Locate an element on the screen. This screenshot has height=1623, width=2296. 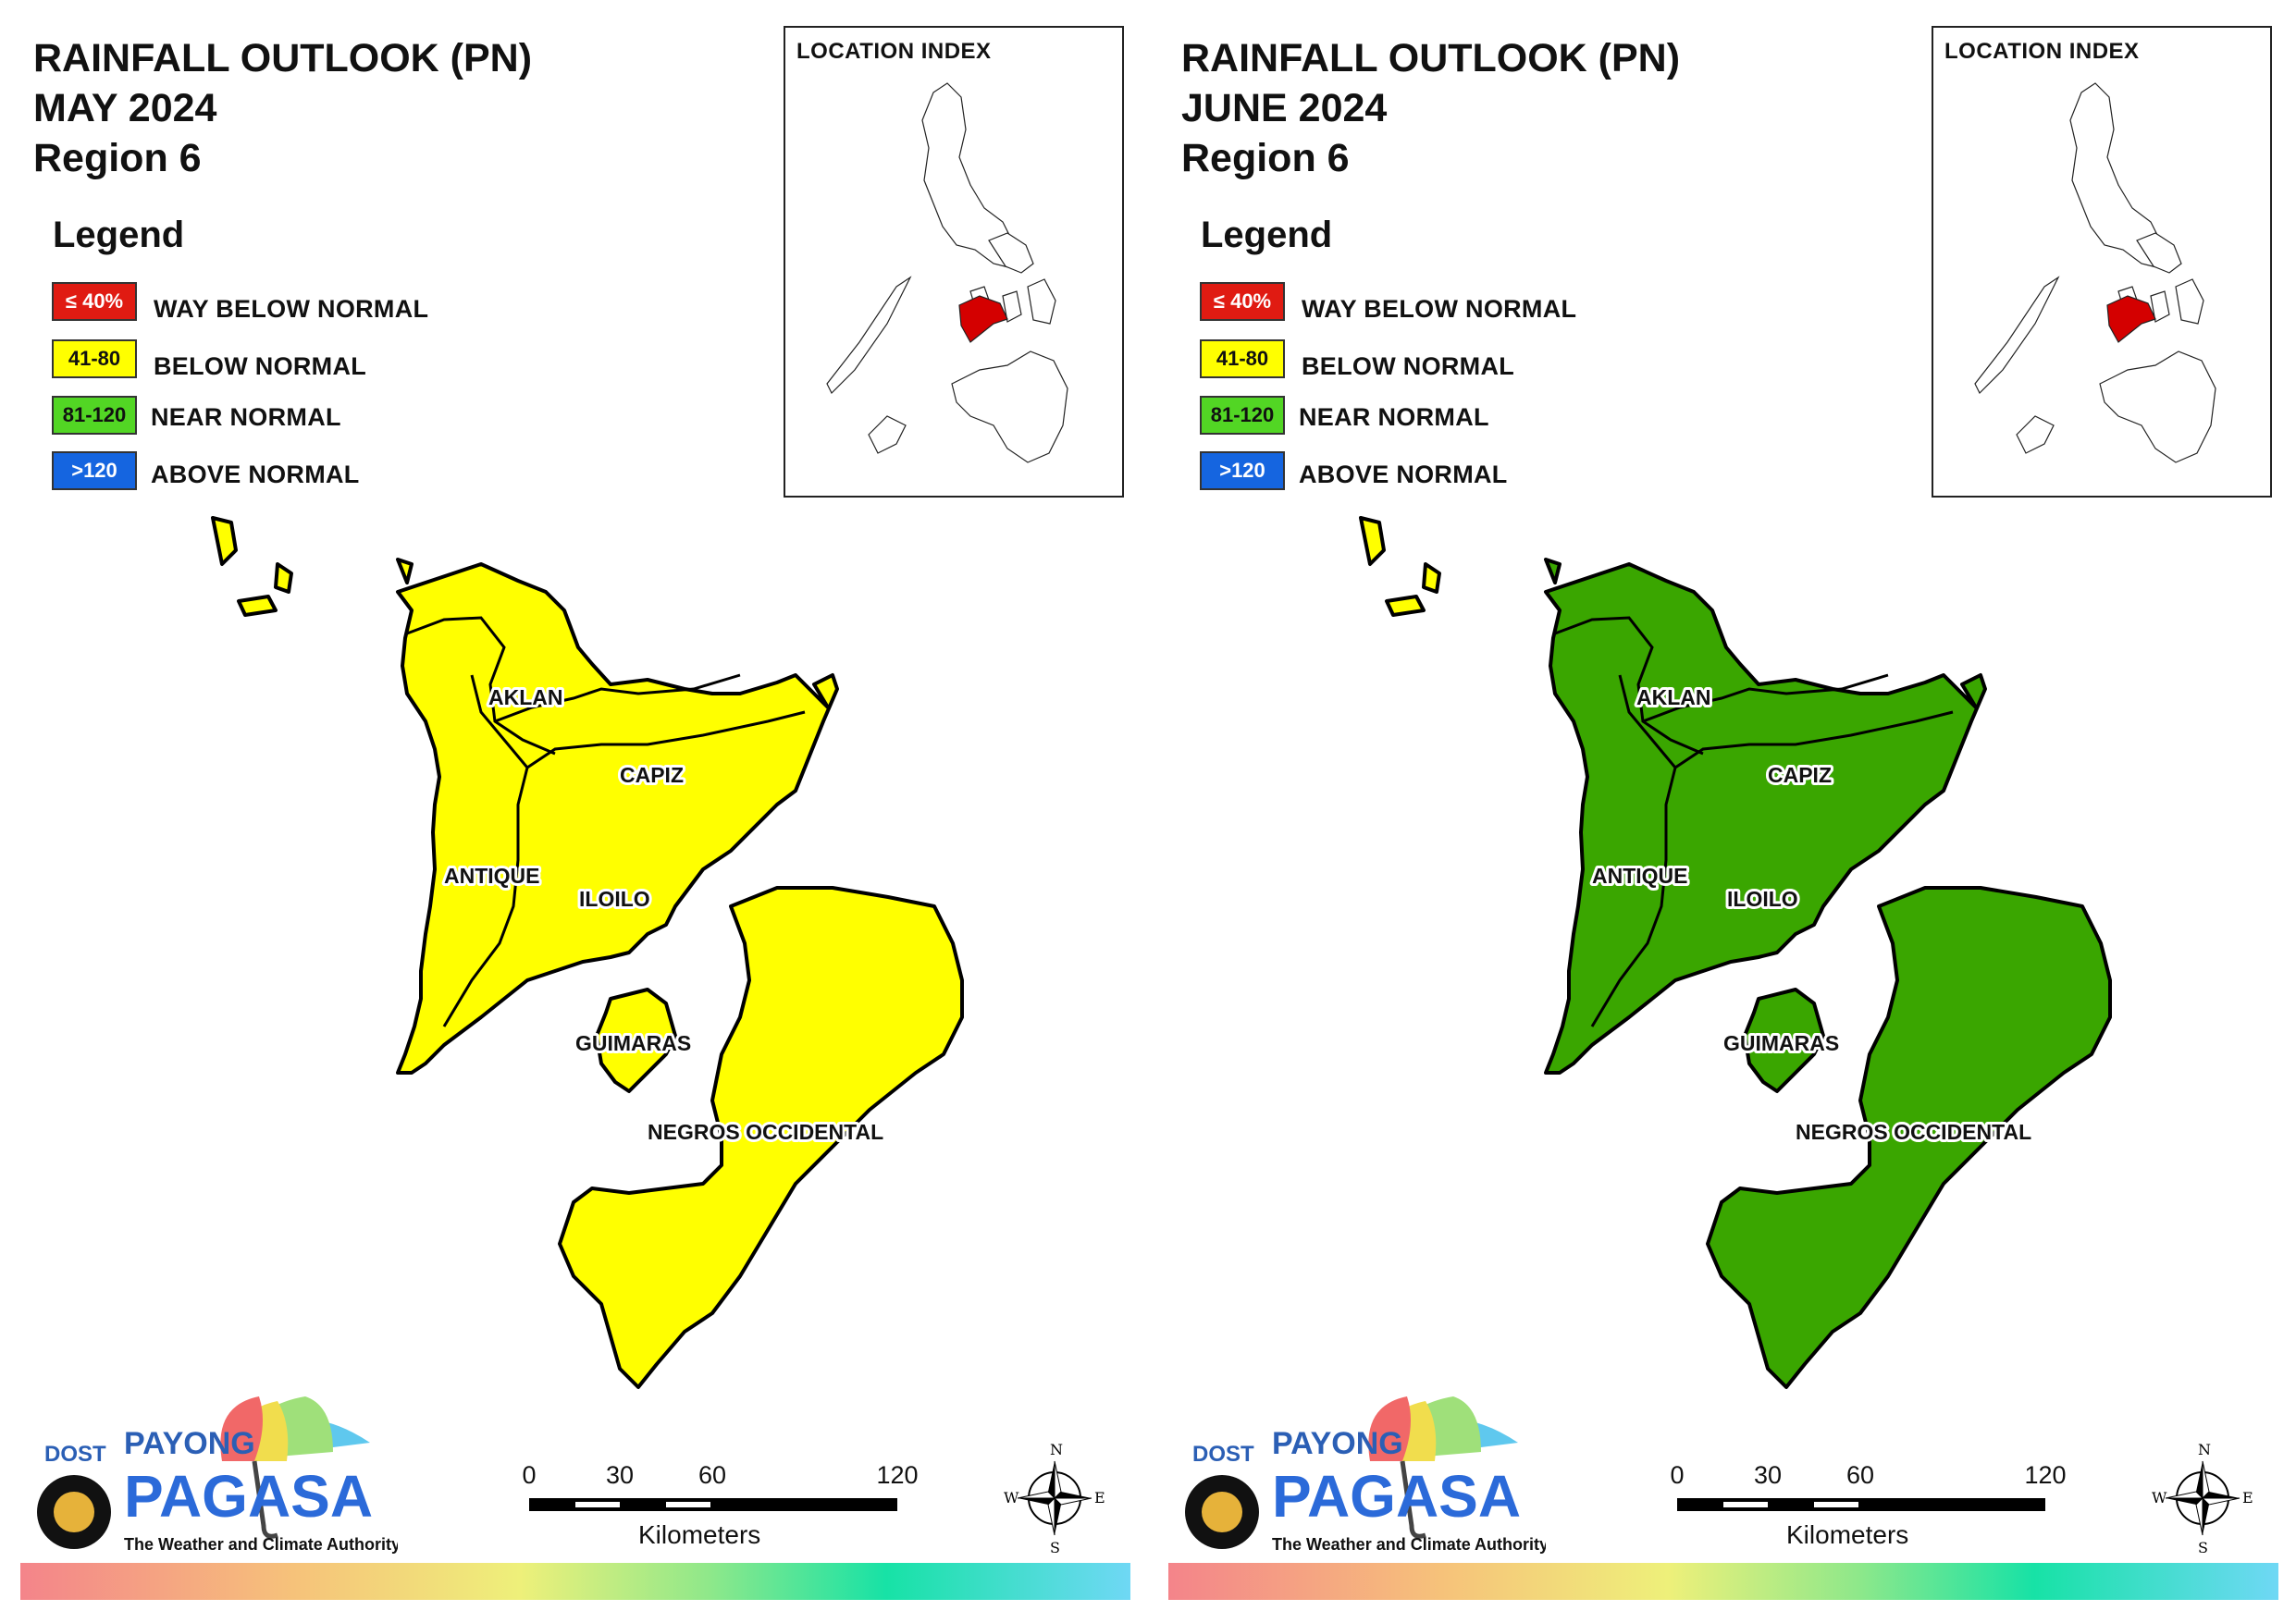
panel-title: RAINFALL OUTLOOK (PN) MAY 2024 Region 6 is located at coordinates (282, 108).